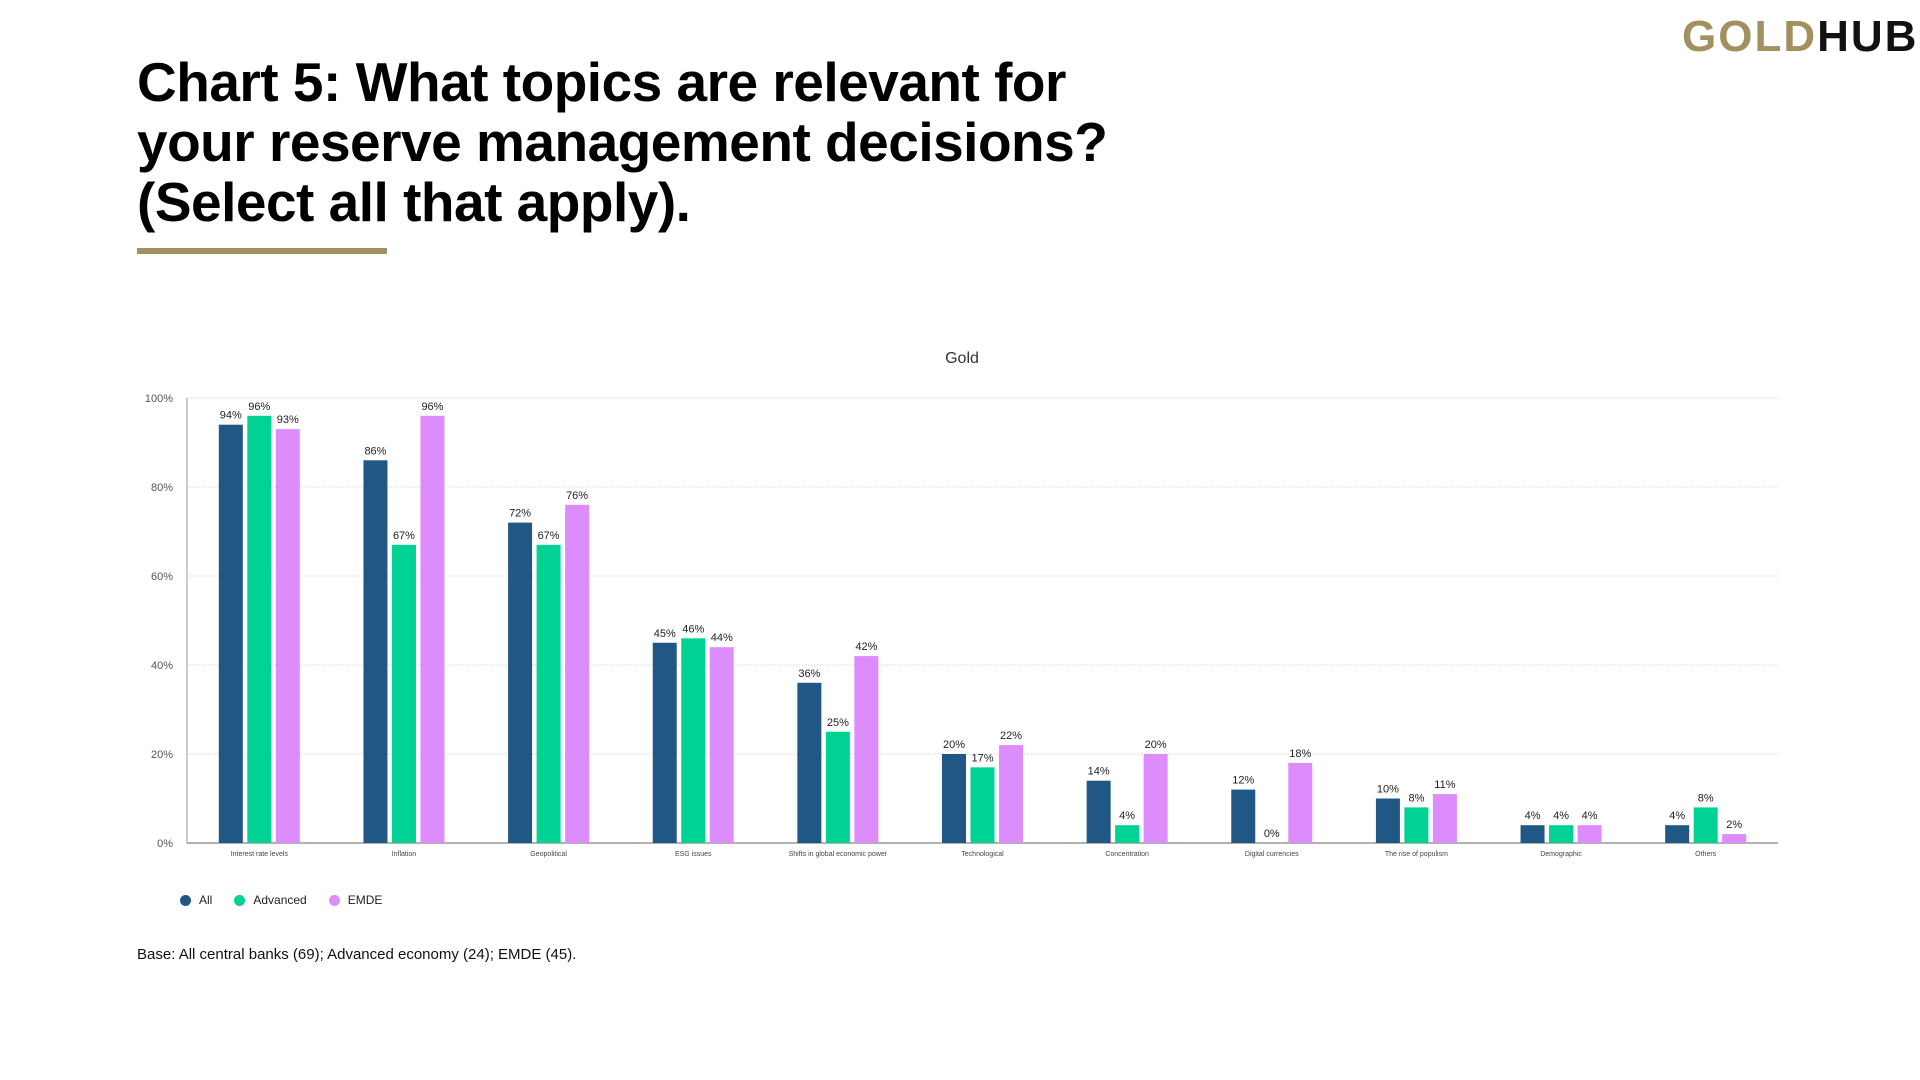  I want to click on data-label: 10%, so click(1388, 790).